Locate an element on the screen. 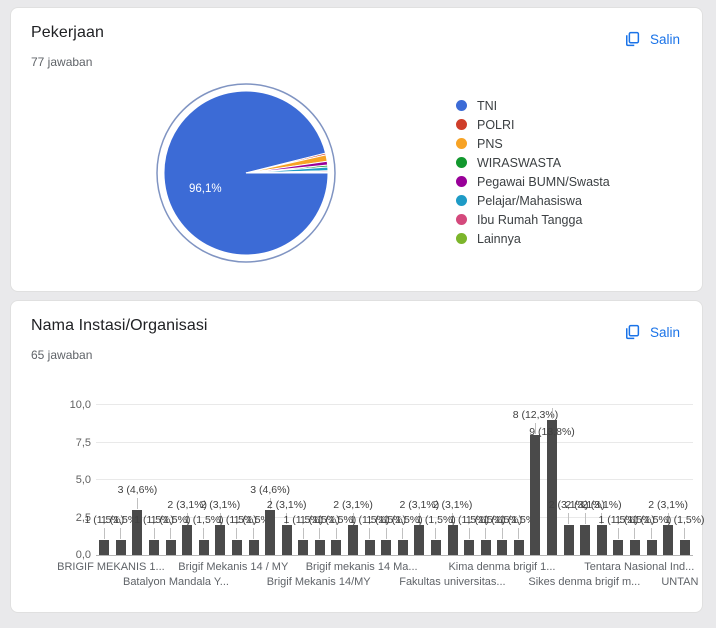  legend-item-wiraswasta: WIRASWASTA is located at coordinates (533, 162).